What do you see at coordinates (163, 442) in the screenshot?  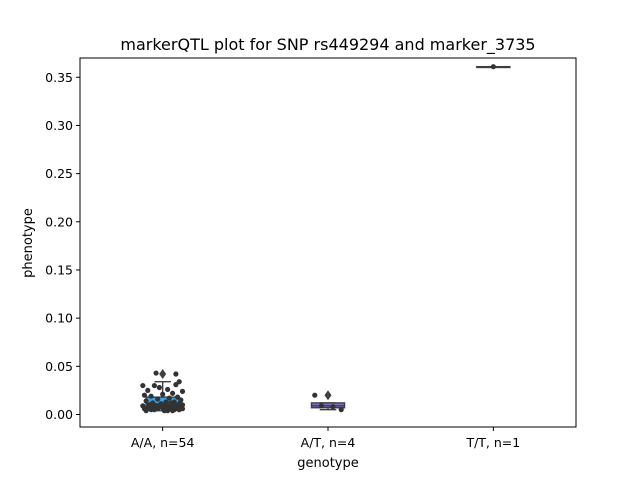 I see `x-tick-label: A/A, n=54` at bounding box center [163, 442].